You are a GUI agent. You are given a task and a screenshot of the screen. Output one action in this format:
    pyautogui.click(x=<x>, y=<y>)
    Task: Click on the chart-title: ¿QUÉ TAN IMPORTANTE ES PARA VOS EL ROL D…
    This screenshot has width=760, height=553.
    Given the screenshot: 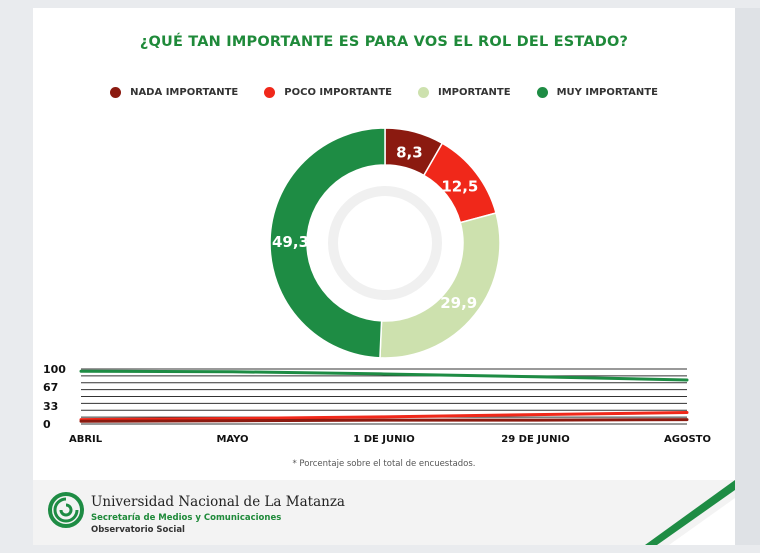 What is the action you would take?
    pyautogui.click(x=384, y=42)
    